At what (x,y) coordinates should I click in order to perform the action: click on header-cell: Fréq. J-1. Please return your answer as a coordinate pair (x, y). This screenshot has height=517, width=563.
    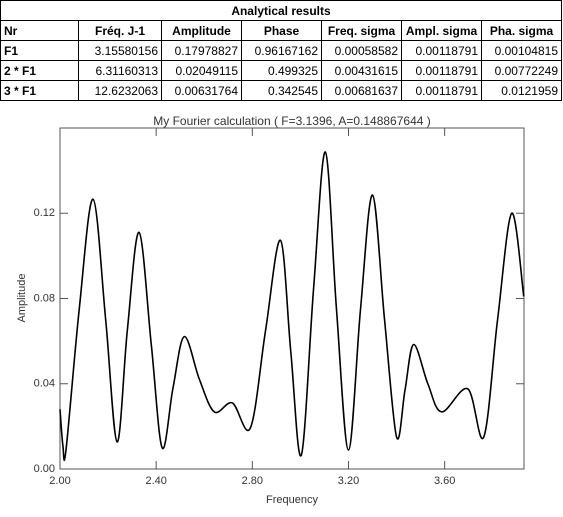
    Looking at the image, I should click on (120, 30).